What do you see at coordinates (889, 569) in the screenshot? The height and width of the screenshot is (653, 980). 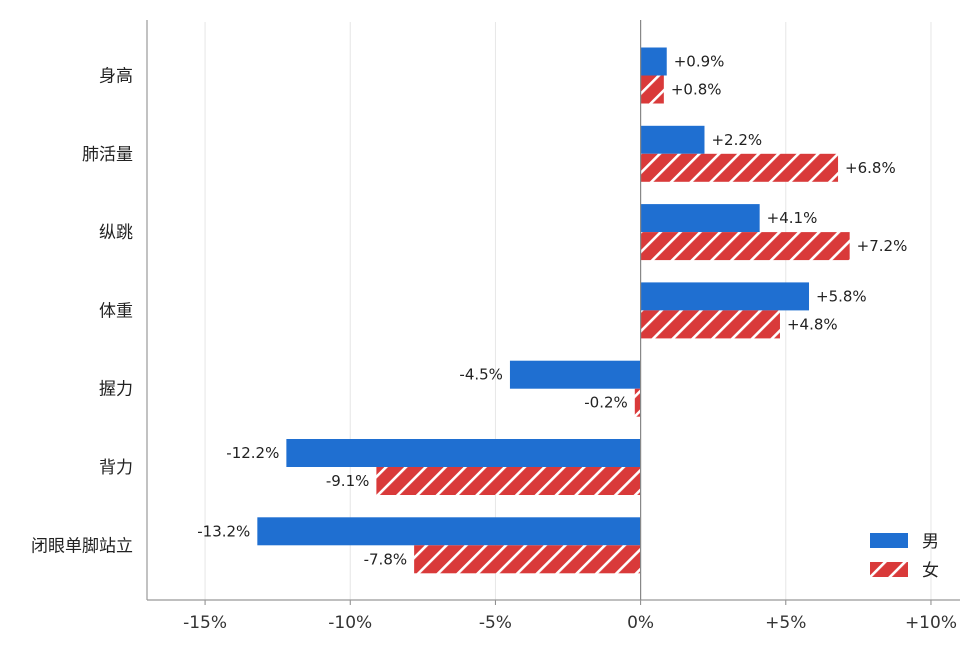 I see `legend-swatch-female` at bounding box center [889, 569].